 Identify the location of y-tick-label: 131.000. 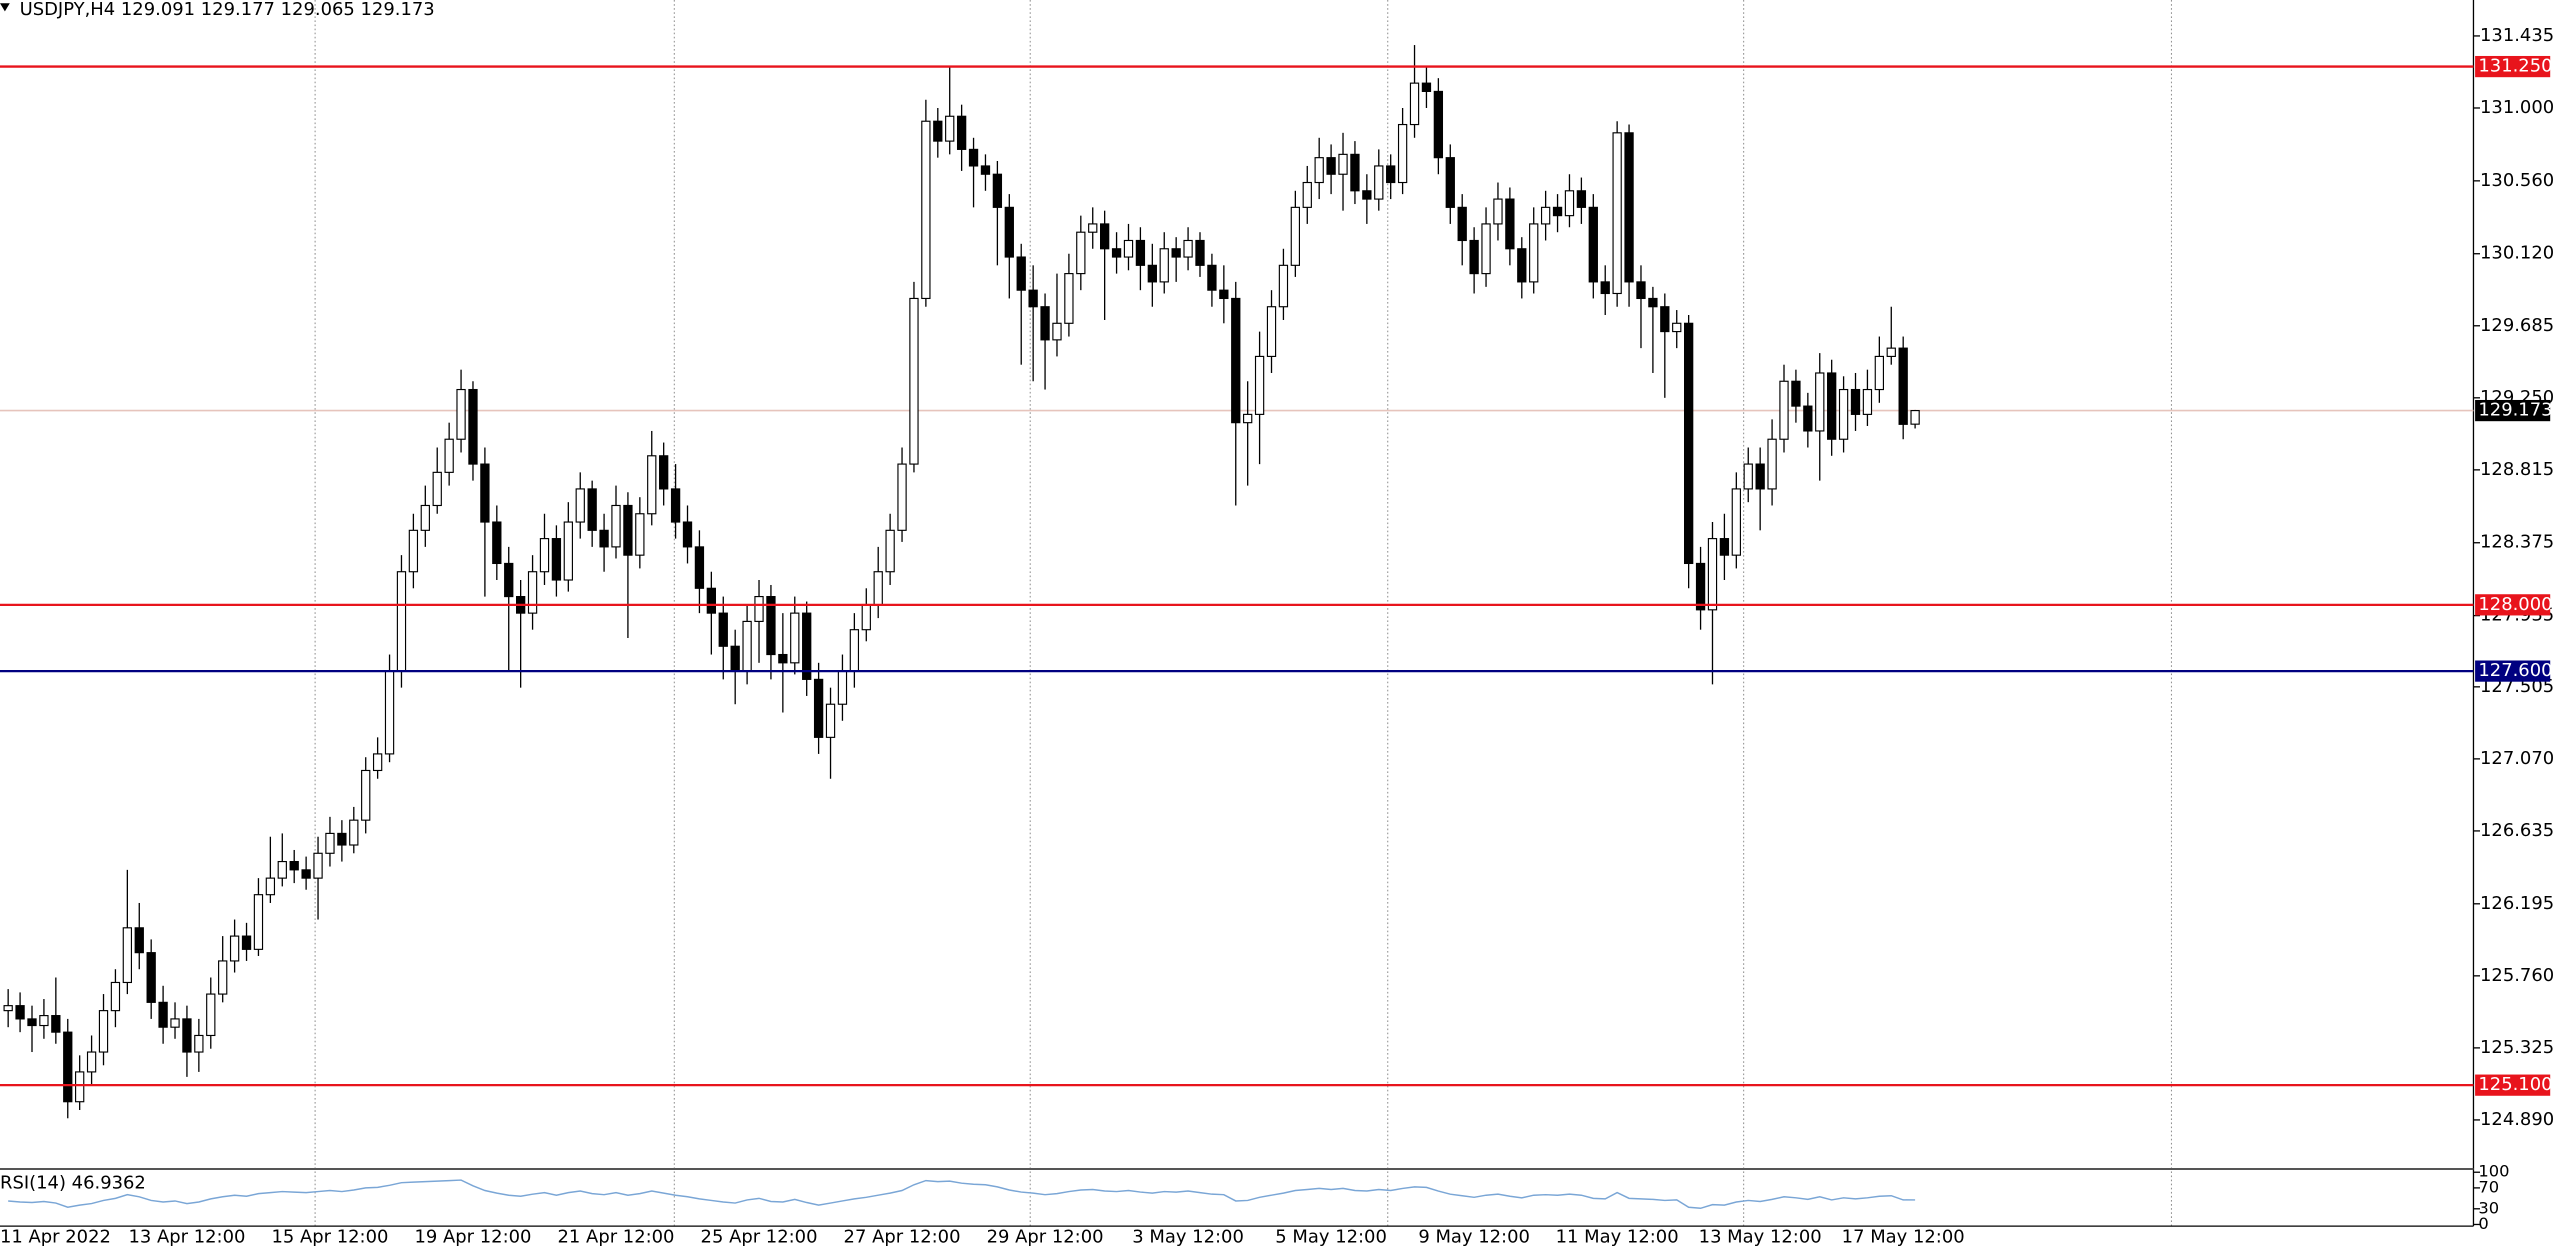
(2517, 107).